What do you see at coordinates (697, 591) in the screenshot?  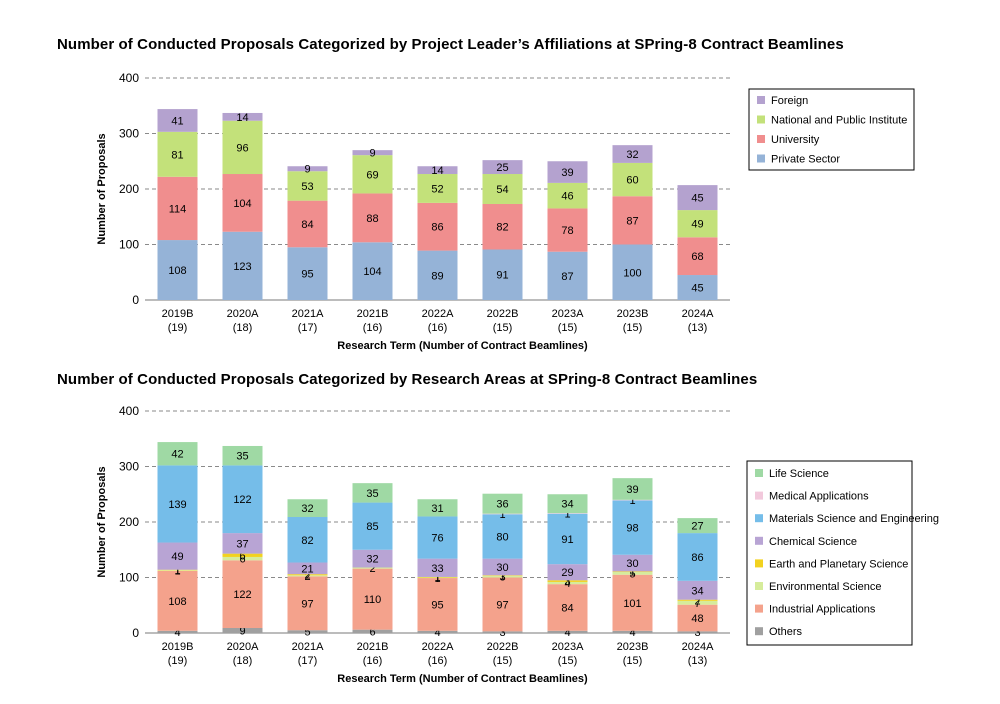 I see `data-label: 34` at bounding box center [697, 591].